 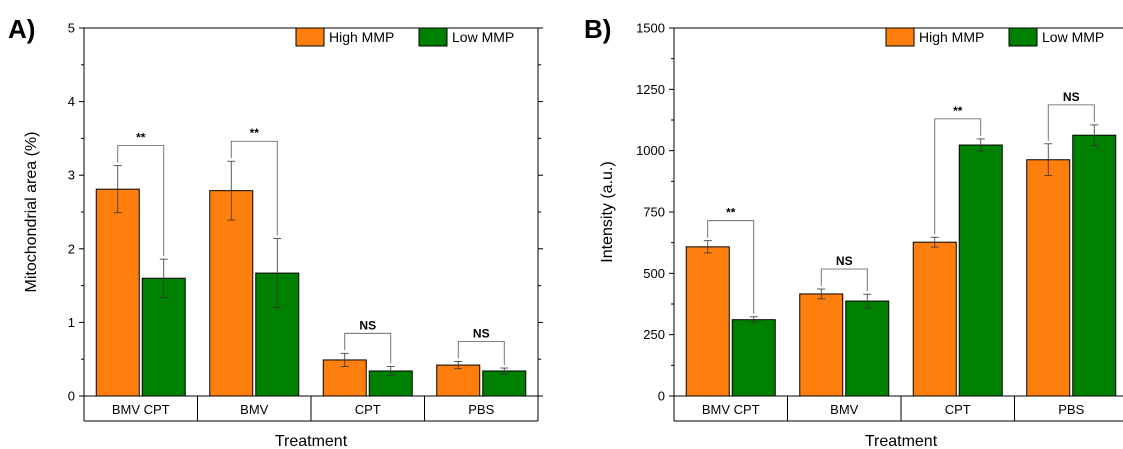 I want to click on y-tick-label: 250, so click(x=654, y=334).